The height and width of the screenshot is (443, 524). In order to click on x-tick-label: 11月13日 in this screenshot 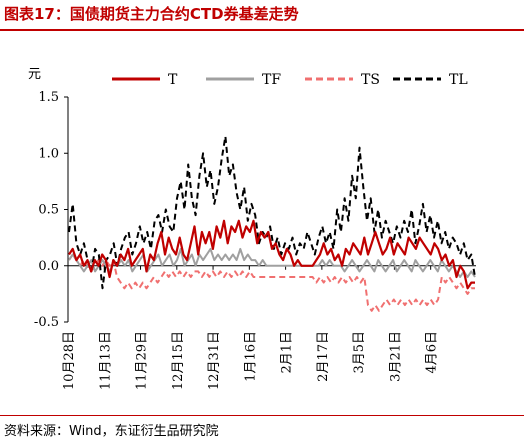, I will do `click(105, 360)`.